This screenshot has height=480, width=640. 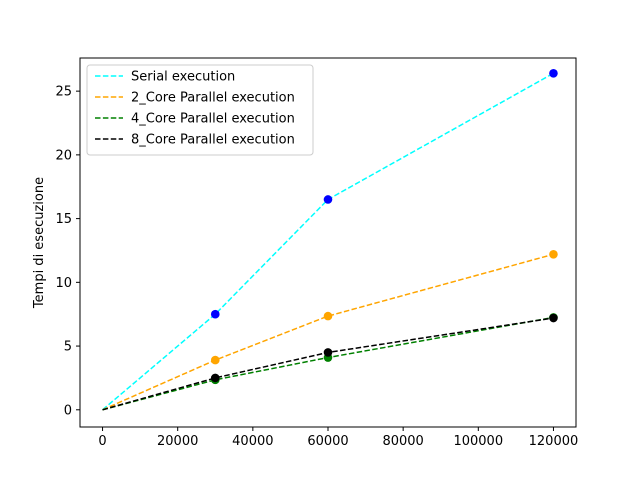 What do you see at coordinates (63, 219) in the screenshot?
I see `y-tick-label: 15` at bounding box center [63, 219].